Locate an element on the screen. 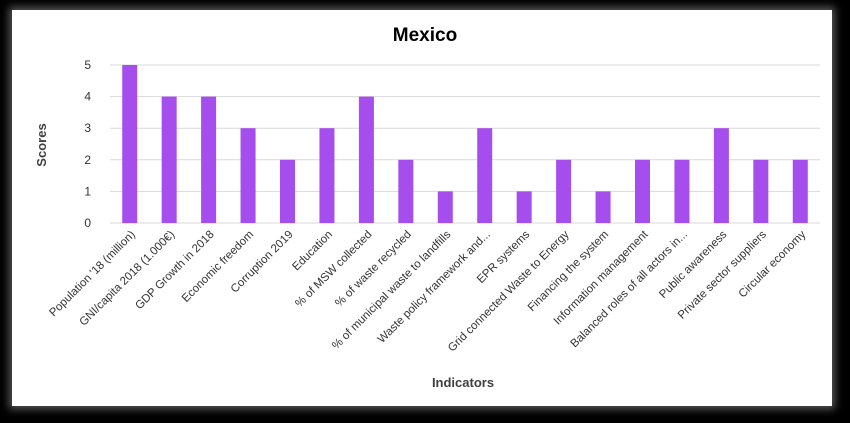  y-tick-label: 3 is located at coordinates (87, 128).